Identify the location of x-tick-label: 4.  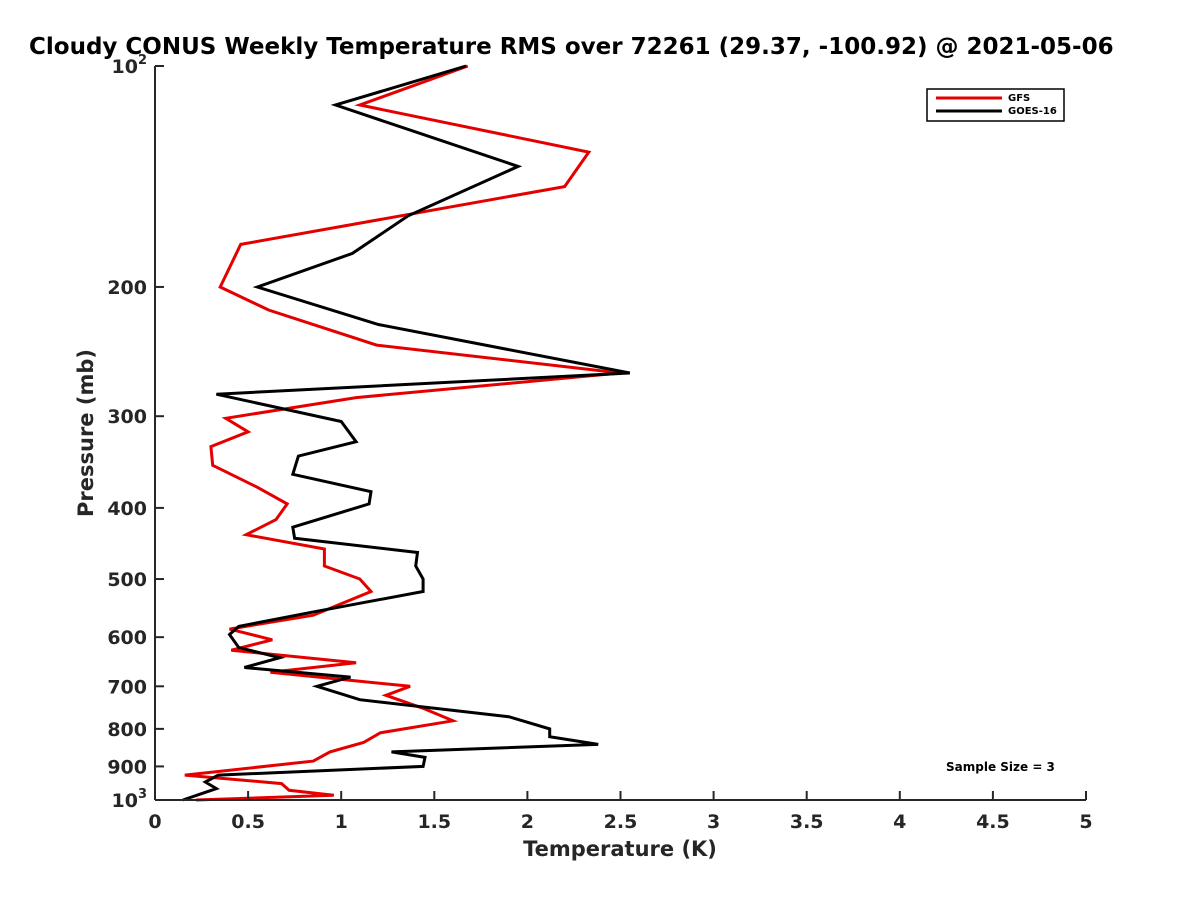
(899, 822).